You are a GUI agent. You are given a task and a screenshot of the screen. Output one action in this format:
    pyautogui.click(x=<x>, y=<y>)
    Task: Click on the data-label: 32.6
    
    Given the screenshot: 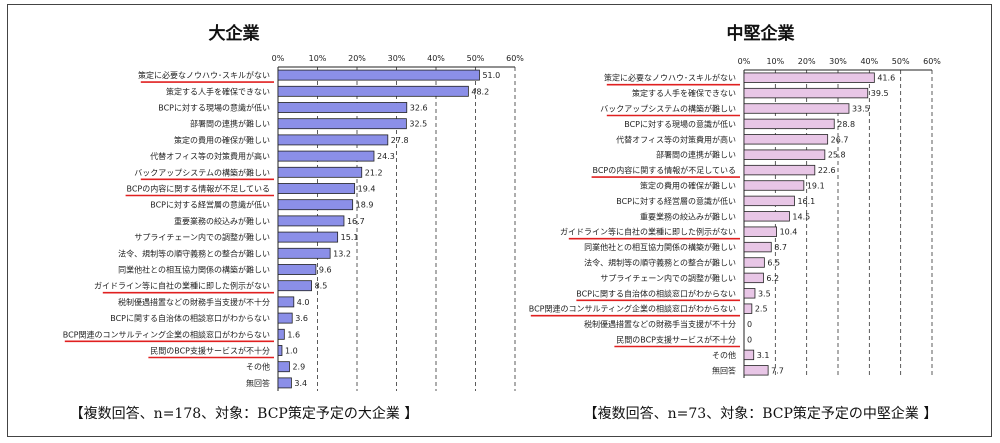 What is the action you would take?
    pyautogui.click(x=419, y=108)
    